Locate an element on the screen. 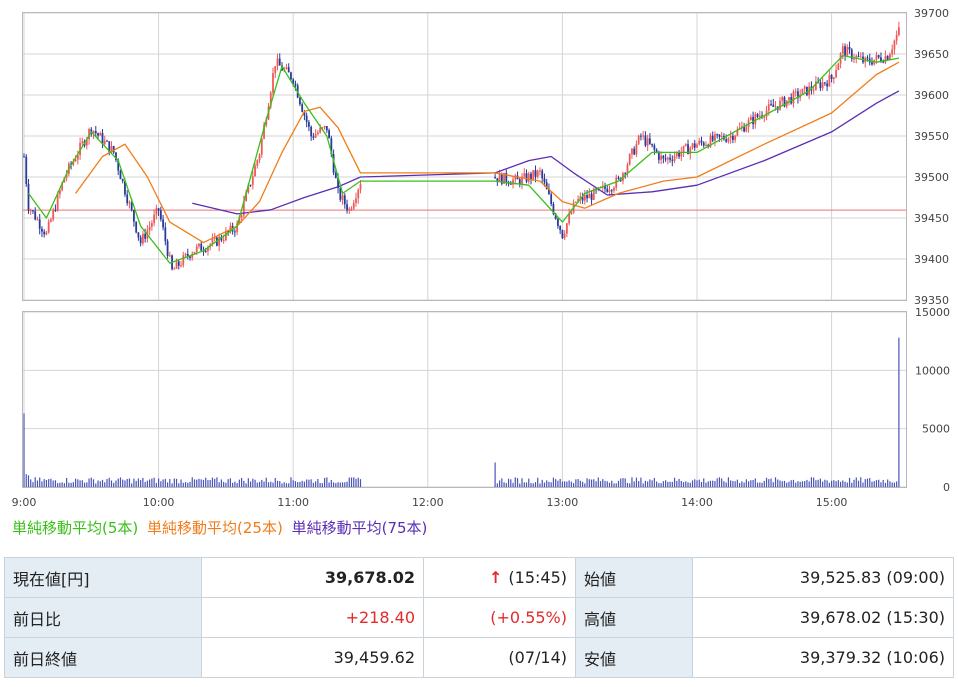 The width and height of the screenshot is (958, 687). prev-close-value: 39,459.62 is located at coordinates (312, 657).